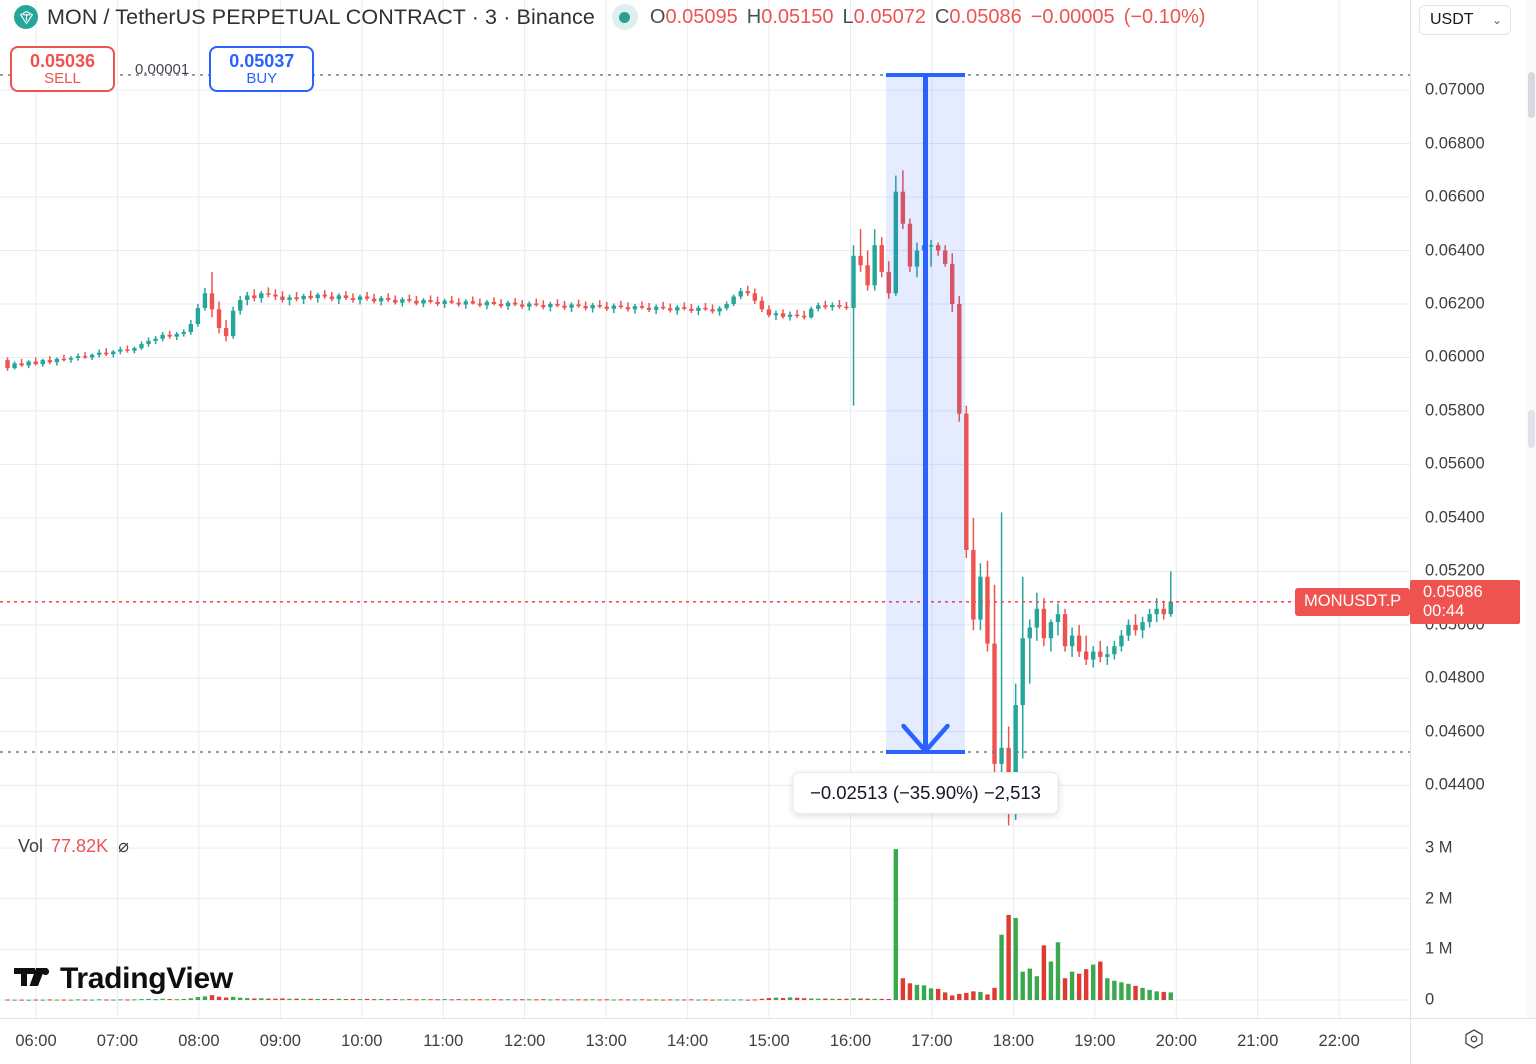 Image resolution: width=1536 pixels, height=1064 pixels. I want to click on market-open-dot-icon, so click(624, 17).